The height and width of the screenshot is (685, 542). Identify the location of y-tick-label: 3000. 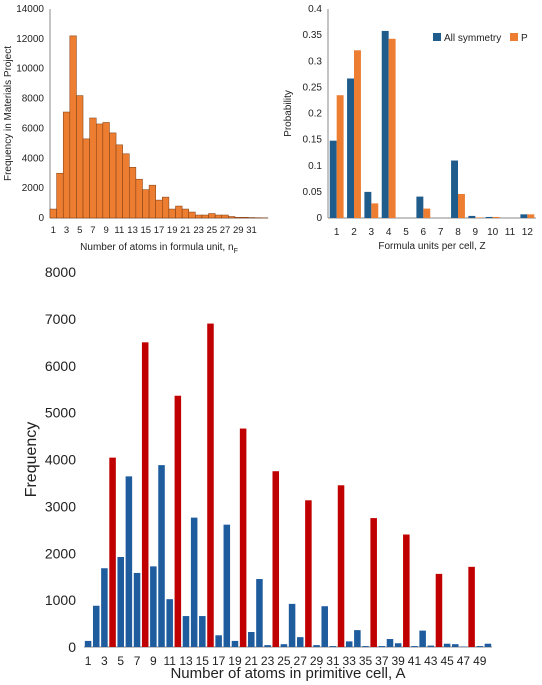
(60, 506).